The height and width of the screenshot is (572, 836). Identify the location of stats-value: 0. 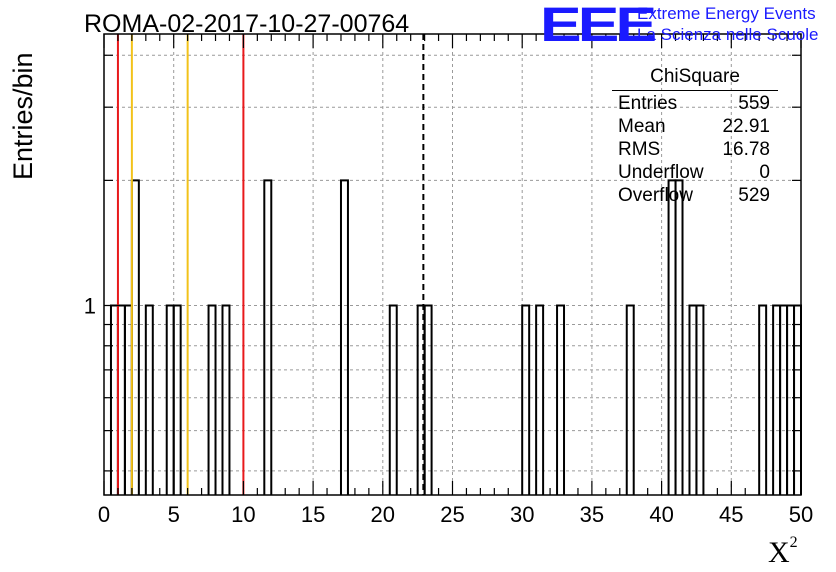
(764, 172).